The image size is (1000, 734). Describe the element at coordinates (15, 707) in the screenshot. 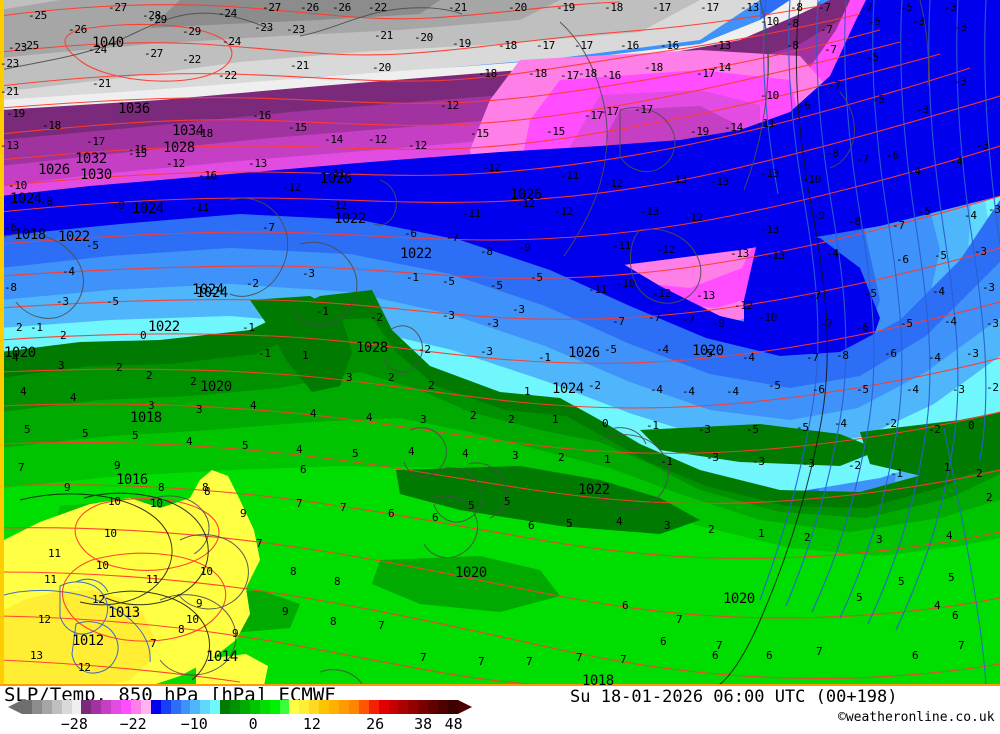

I see `colorbar-low-arrow-icon` at that location.